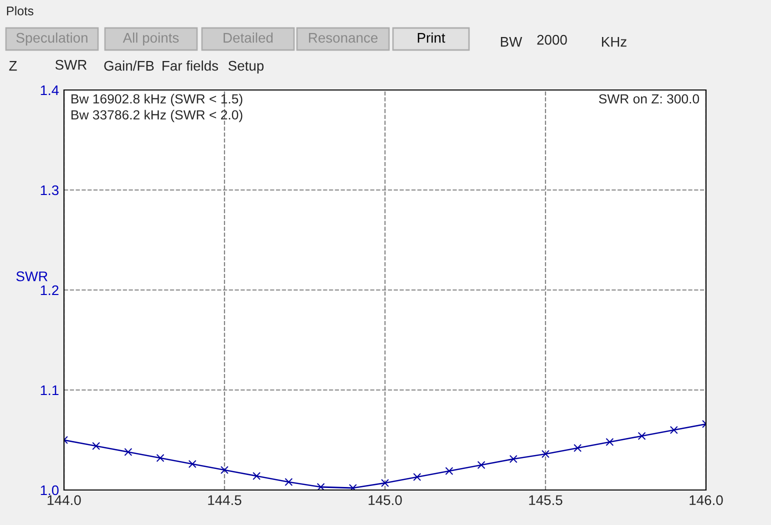 The height and width of the screenshot is (525, 771). What do you see at coordinates (343, 38) in the screenshot?
I see `text: Resonance` at bounding box center [343, 38].